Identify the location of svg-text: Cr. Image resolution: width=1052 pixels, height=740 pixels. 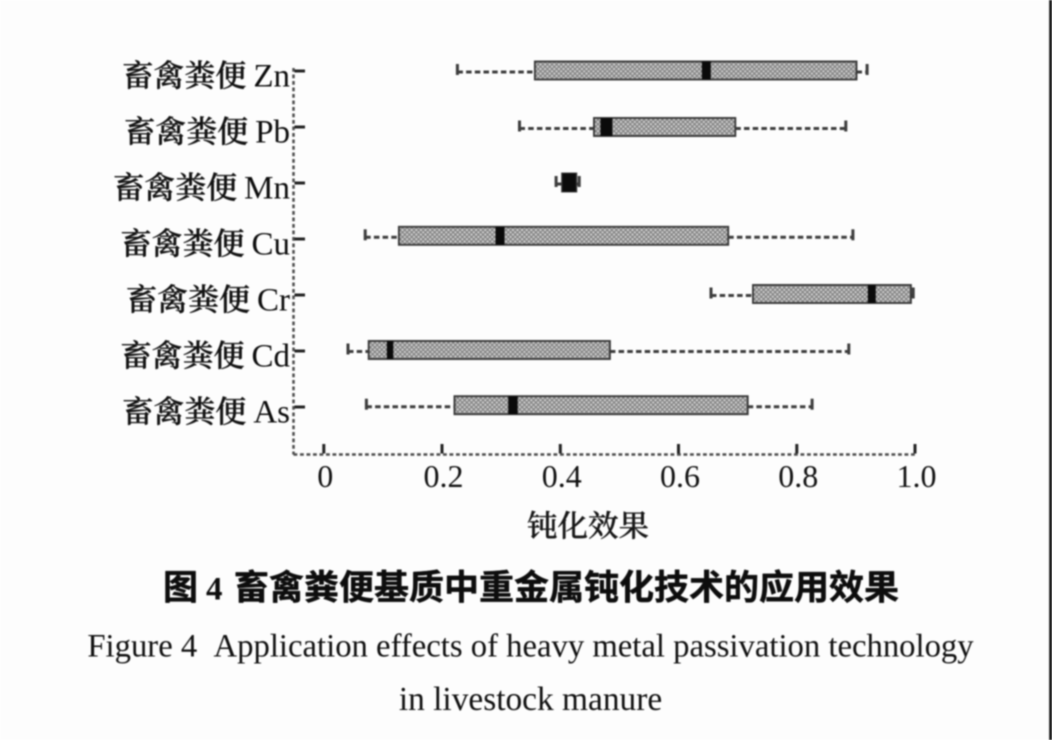
(273, 301).